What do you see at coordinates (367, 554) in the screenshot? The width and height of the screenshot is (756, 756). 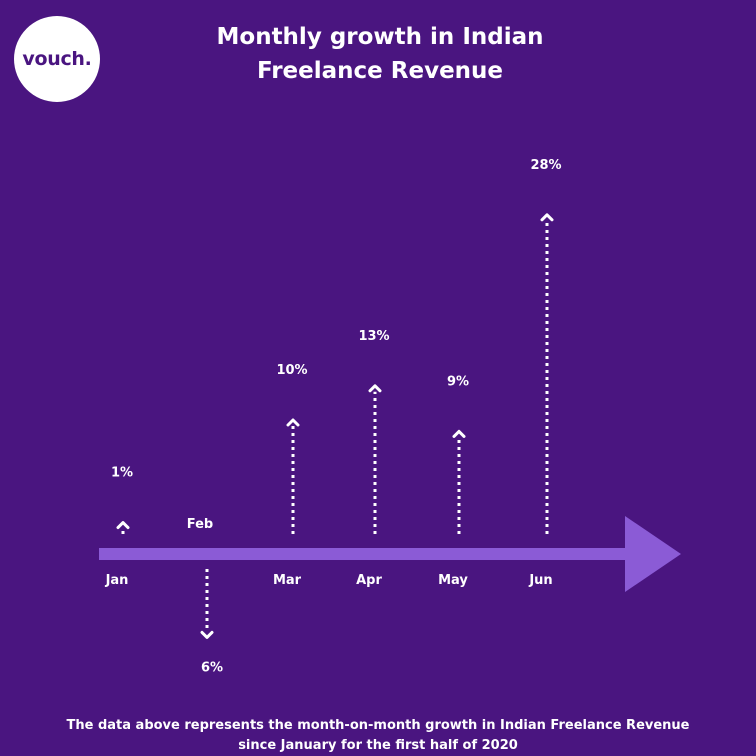 I see `axis-arrow-shaft` at bounding box center [367, 554].